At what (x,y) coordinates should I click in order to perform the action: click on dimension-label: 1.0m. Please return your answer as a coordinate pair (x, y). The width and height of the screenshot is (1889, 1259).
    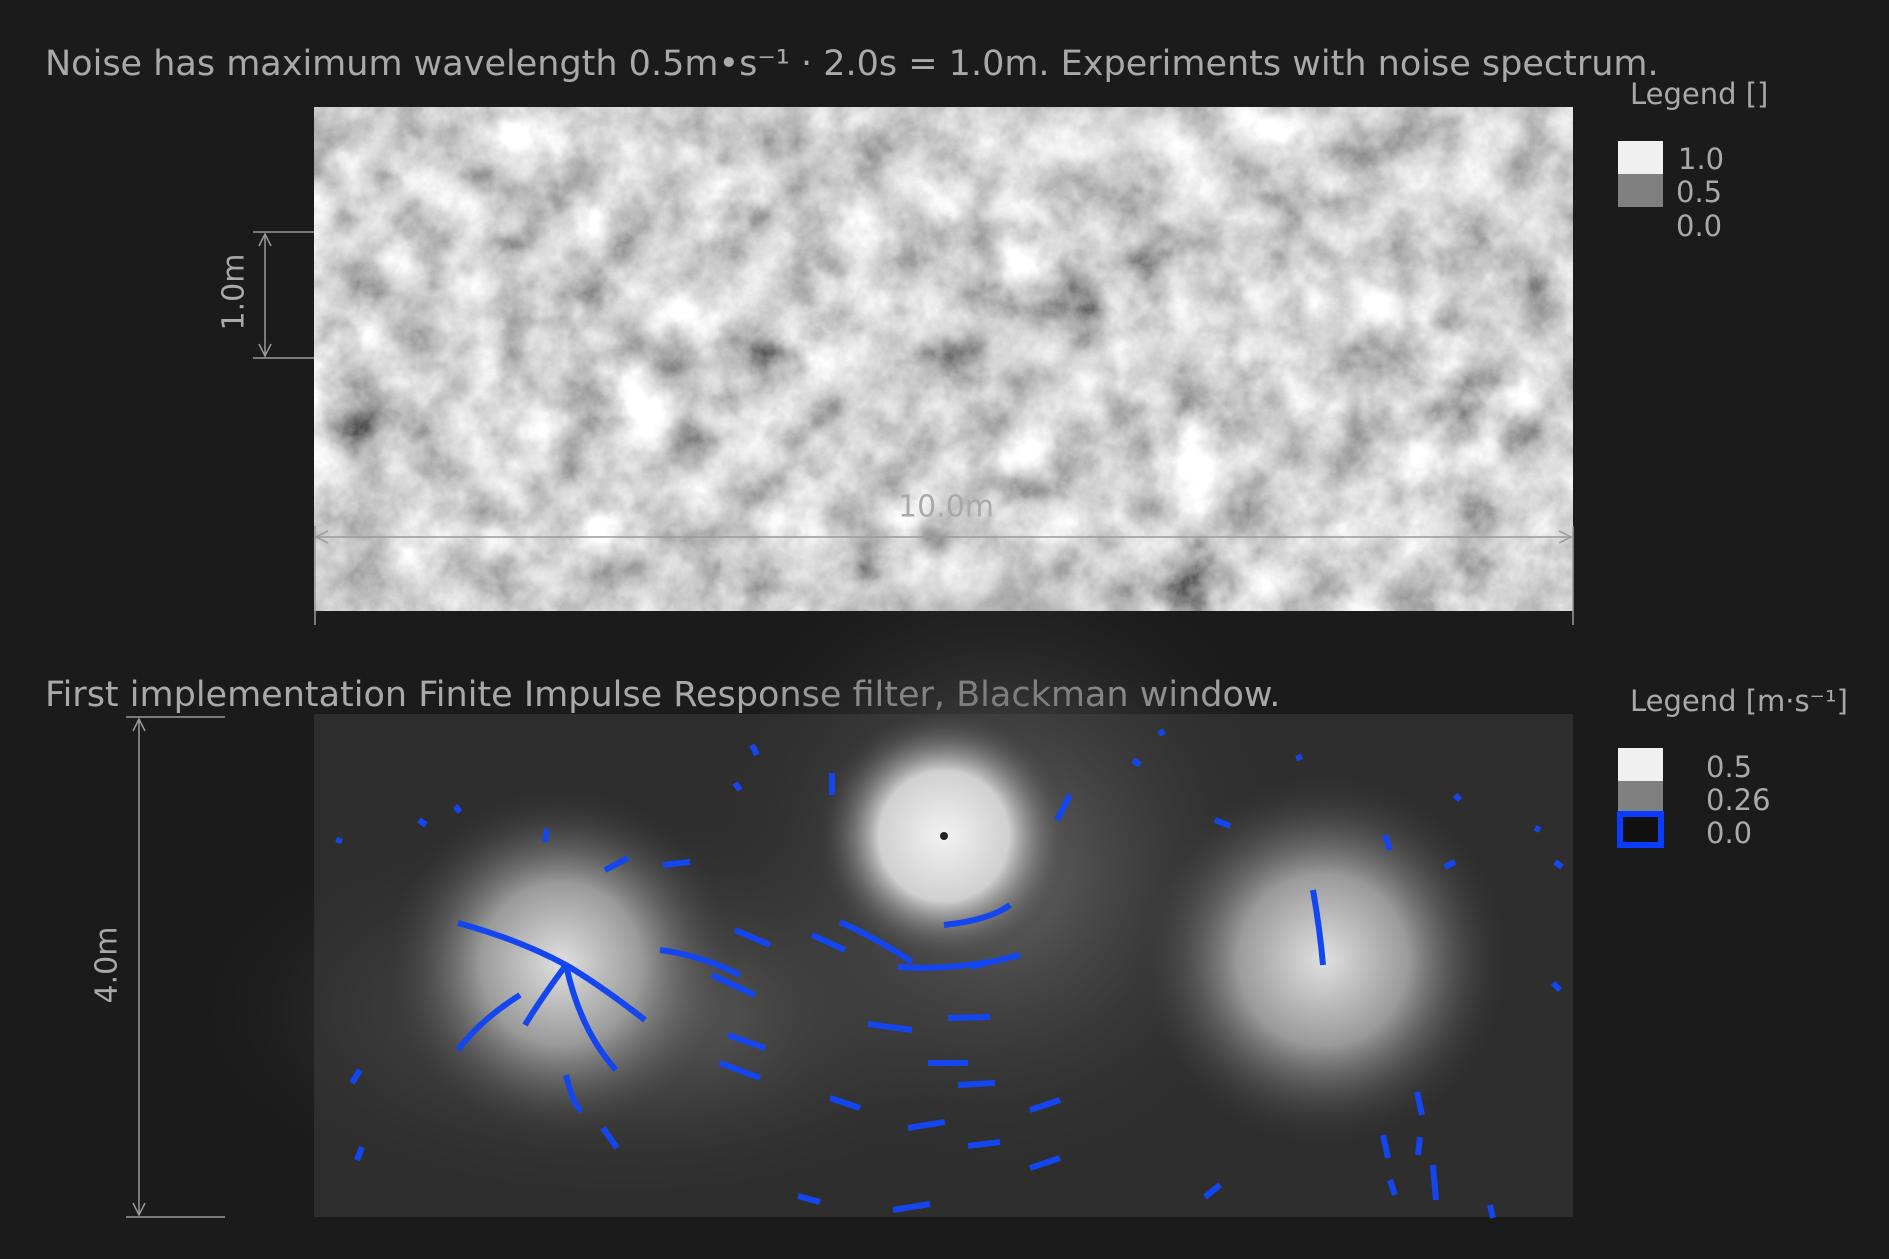
    Looking at the image, I should click on (234, 292).